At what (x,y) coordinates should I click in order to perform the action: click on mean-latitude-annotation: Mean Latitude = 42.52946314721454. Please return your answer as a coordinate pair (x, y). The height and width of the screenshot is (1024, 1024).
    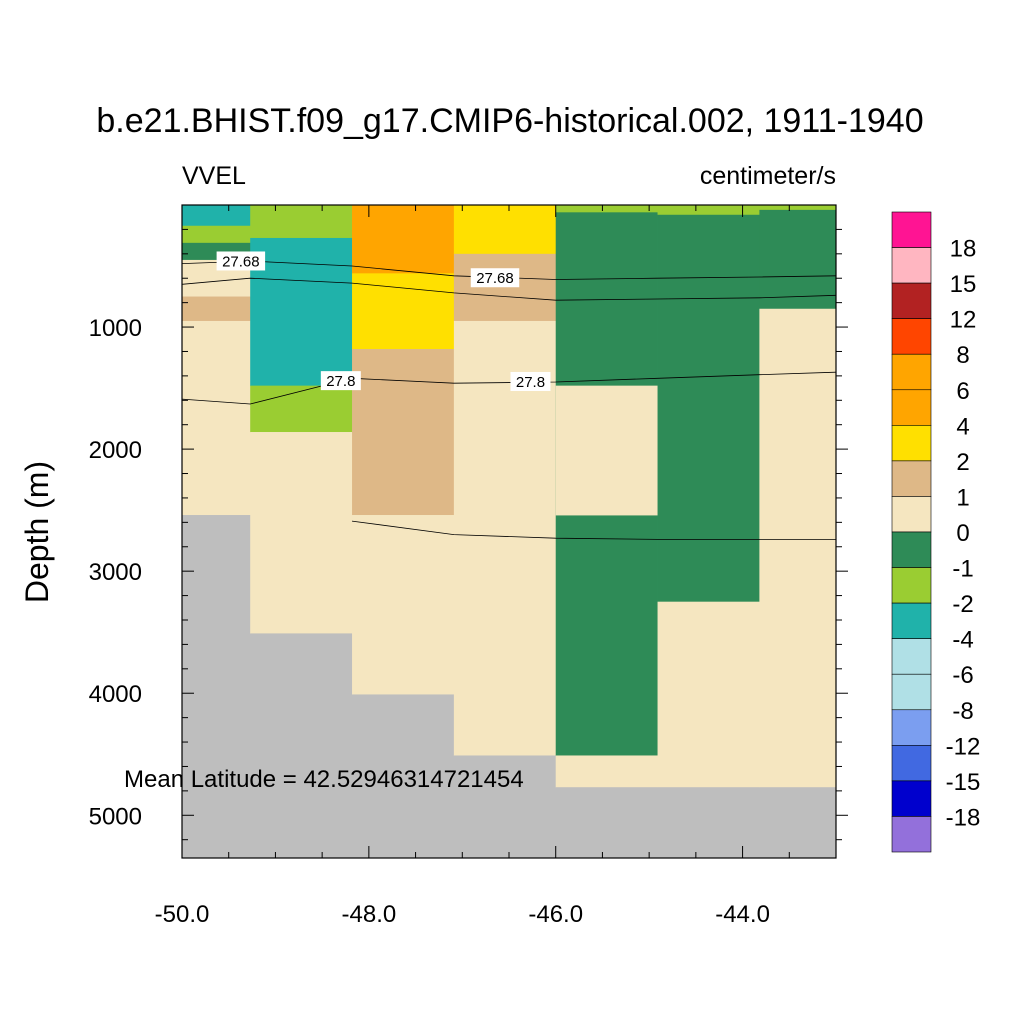
    Looking at the image, I should click on (324, 779).